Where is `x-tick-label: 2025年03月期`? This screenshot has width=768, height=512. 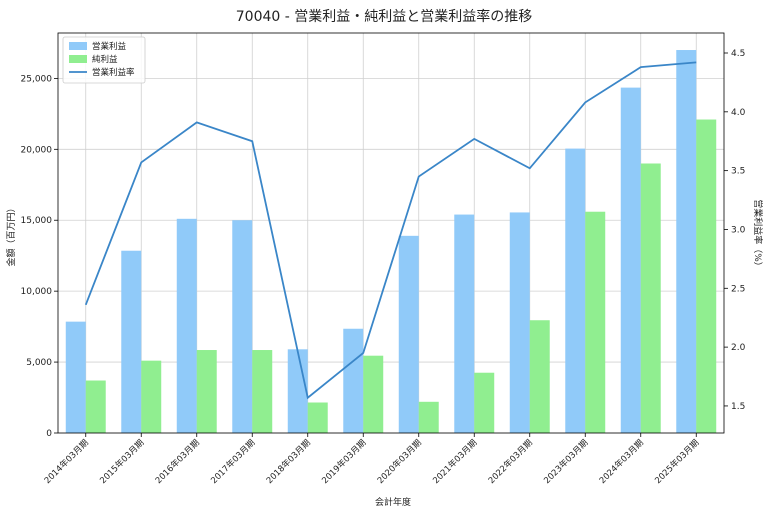
x-tick-label: 2025年03月期 is located at coordinates (677, 461).